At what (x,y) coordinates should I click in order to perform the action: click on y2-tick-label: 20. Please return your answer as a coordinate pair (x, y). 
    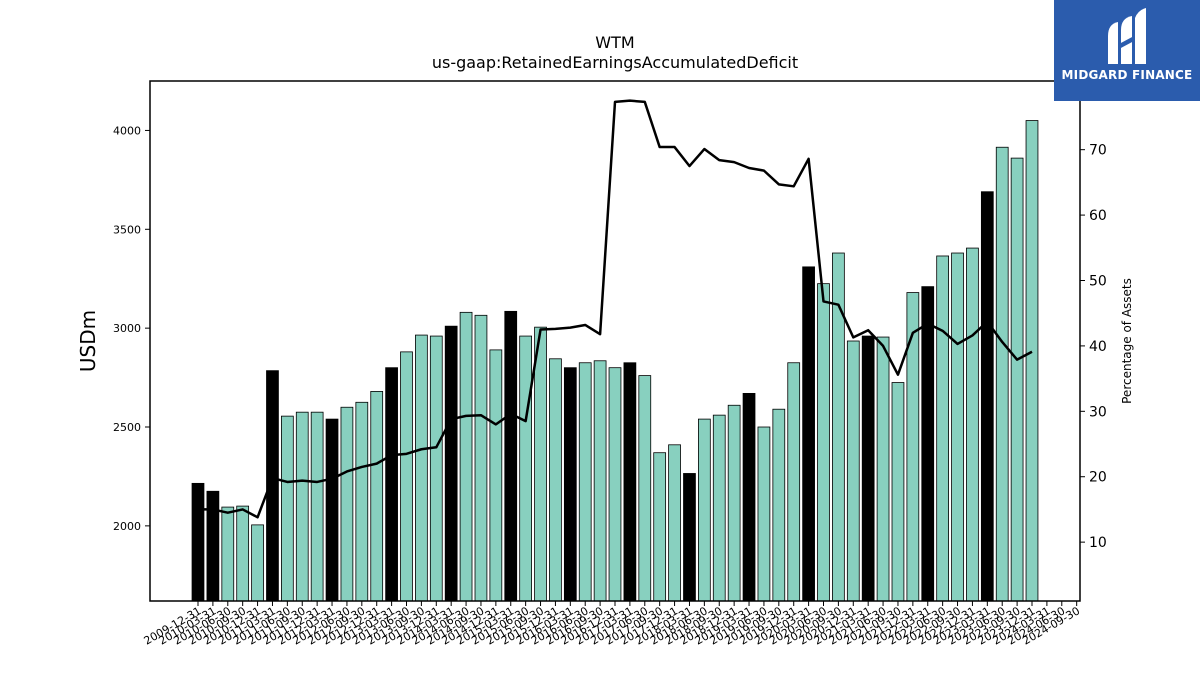
    Looking at the image, I should click on (1098, 478).